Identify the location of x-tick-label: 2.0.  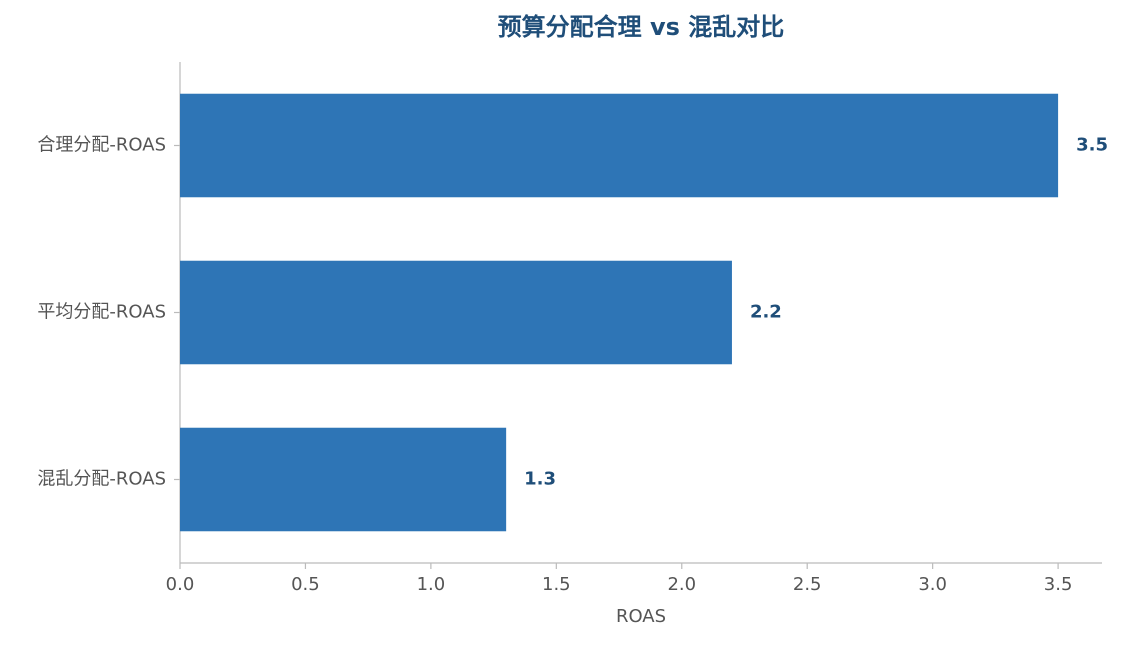
(681, 584).